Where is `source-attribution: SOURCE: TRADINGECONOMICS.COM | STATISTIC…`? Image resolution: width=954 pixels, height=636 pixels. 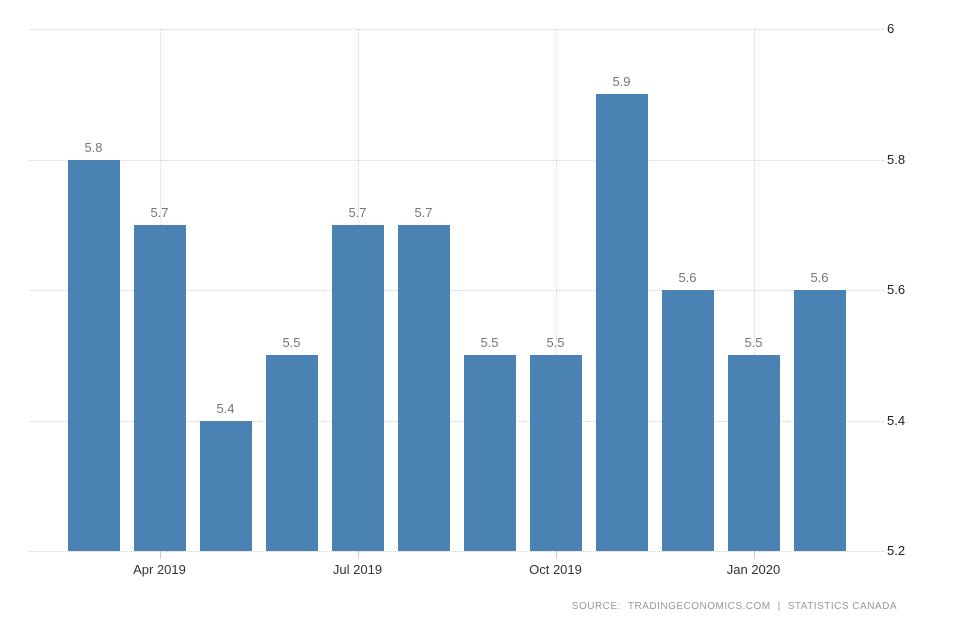
source-attribution: SOURCE: TRADINGECONOMICS.COM | STATISTIC… is located at coordinates (734, 606).